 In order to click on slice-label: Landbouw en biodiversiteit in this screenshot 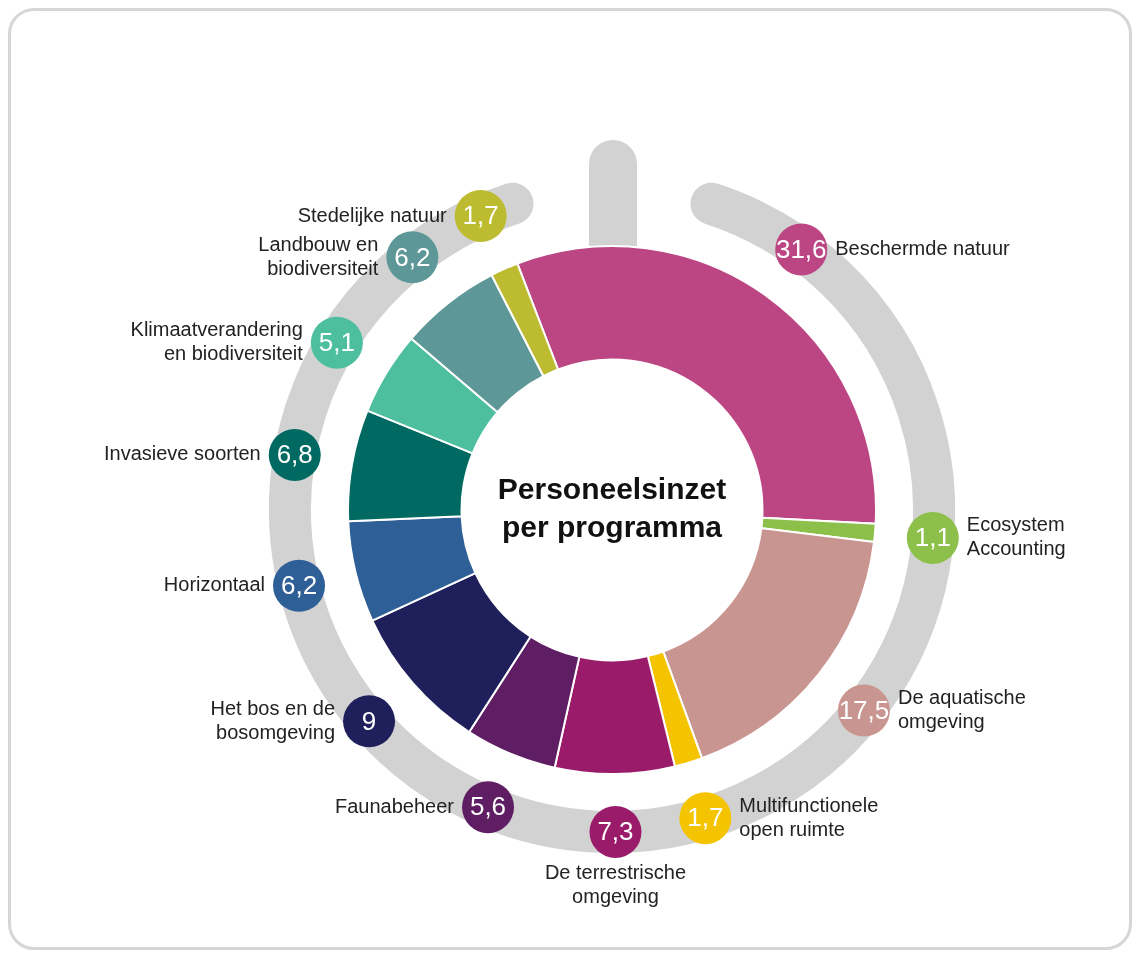, I will do `click(318, 255)`.